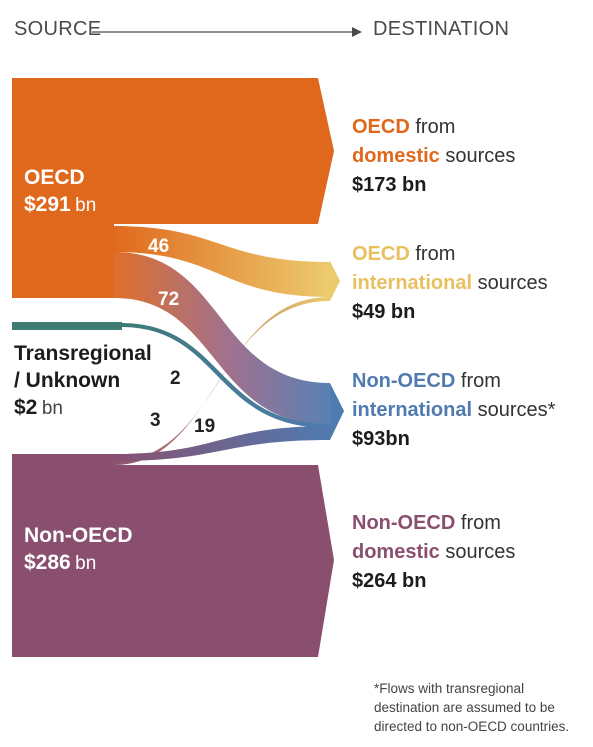  I want to click on destination-non-oecd-domestic: Non-OECD from domestic sources $264 bn, so click(433, 552).